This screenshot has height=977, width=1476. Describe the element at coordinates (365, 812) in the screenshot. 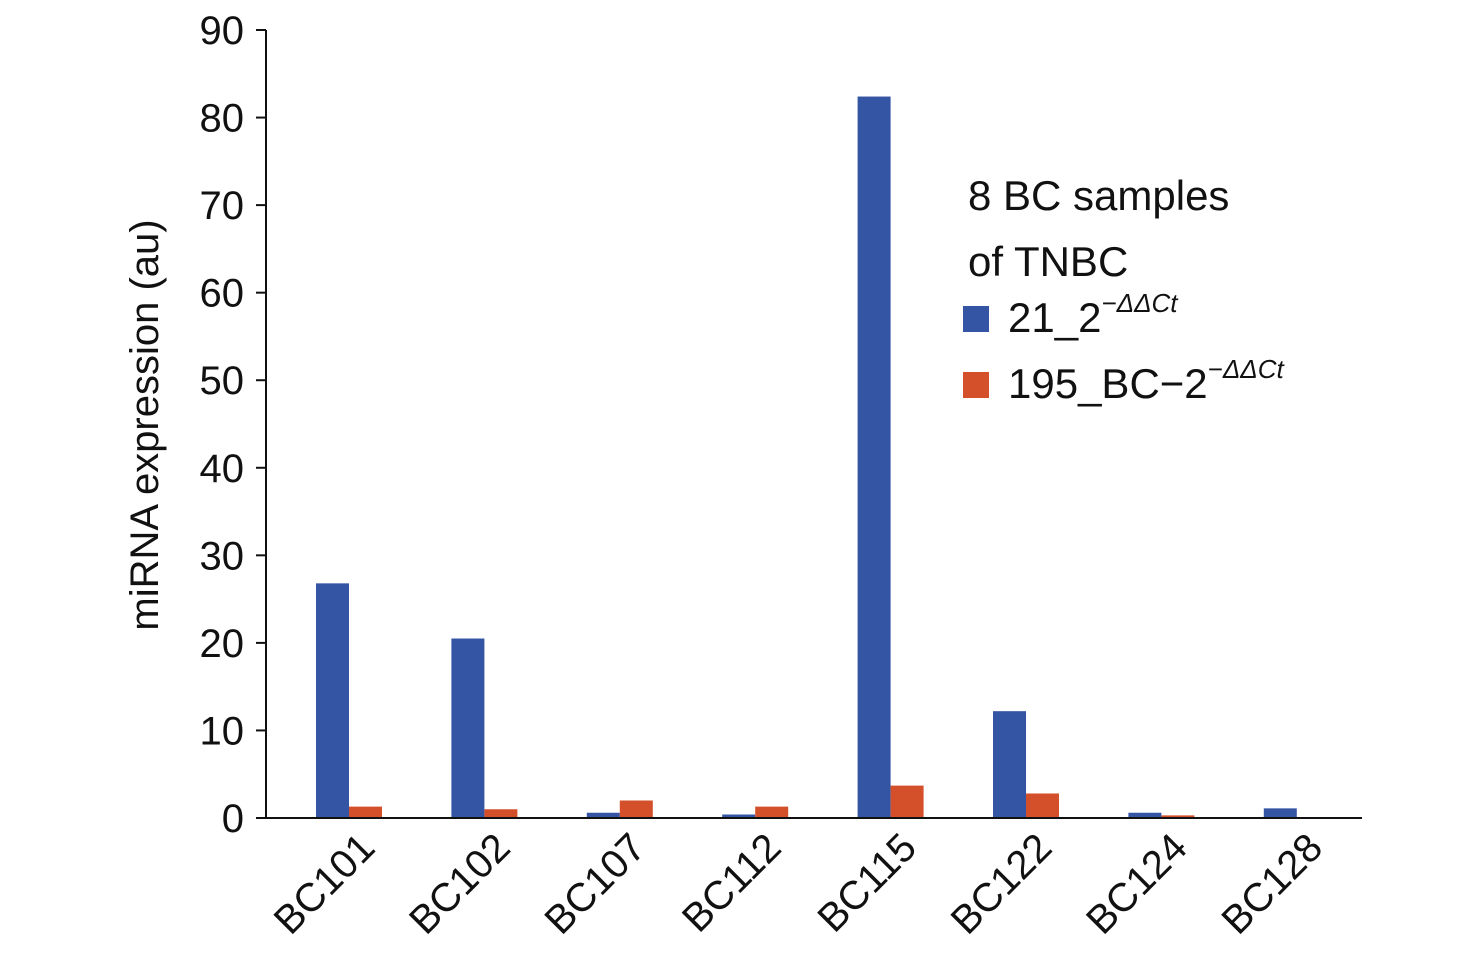

I see `bar-series-2-bc101` at that location.